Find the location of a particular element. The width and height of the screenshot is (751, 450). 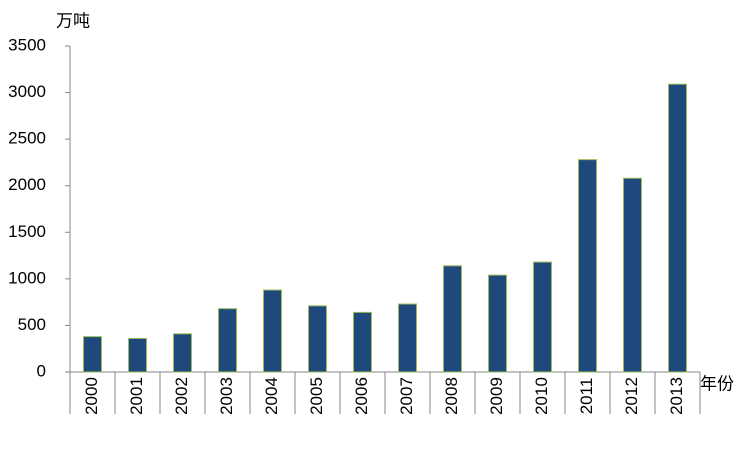

x-tick-label: 2001 is located at coordinates (136, 396).